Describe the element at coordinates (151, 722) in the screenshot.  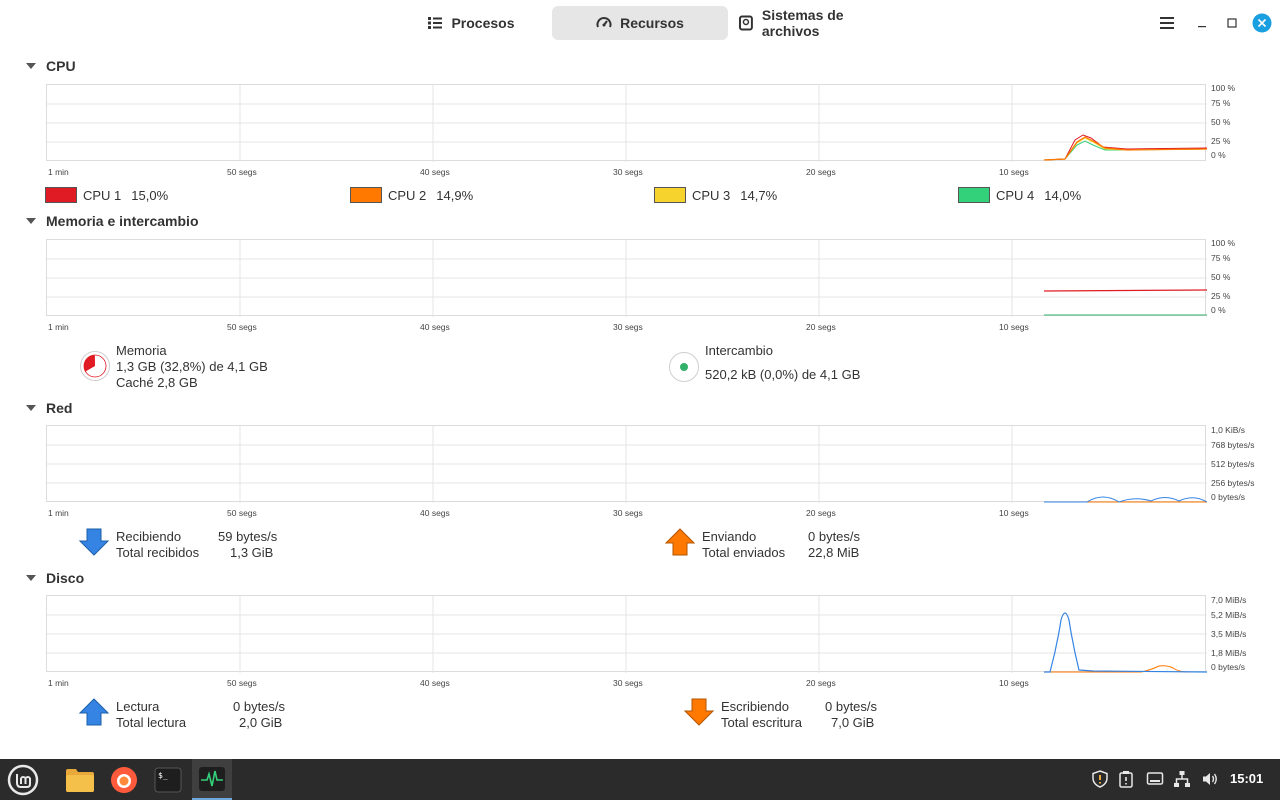
I see `disk-read-total-label: Total lectura` at that location.